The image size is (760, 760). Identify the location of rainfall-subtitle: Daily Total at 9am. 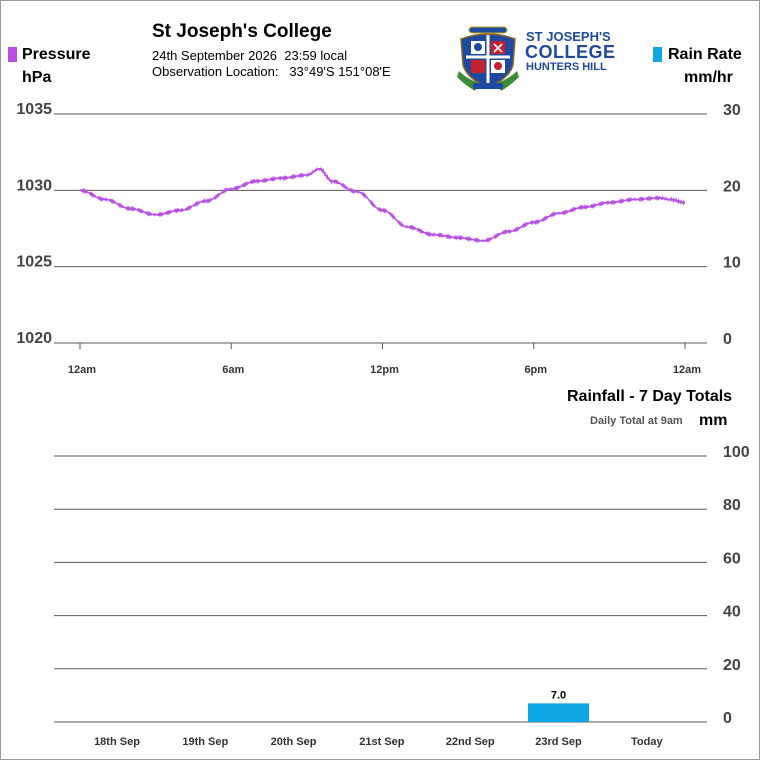
(636, 421).